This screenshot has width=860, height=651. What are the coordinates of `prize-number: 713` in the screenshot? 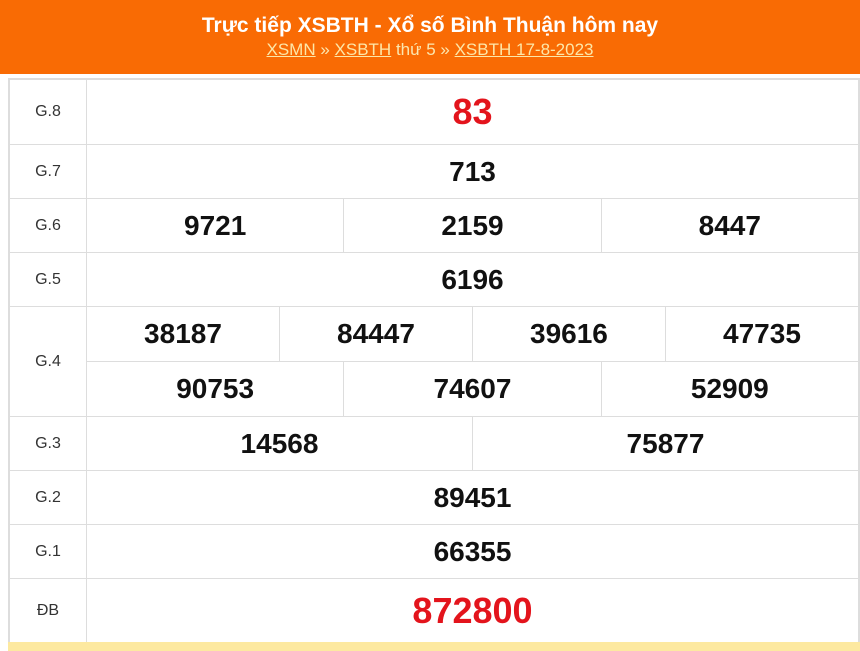 It's located at (472, 171).